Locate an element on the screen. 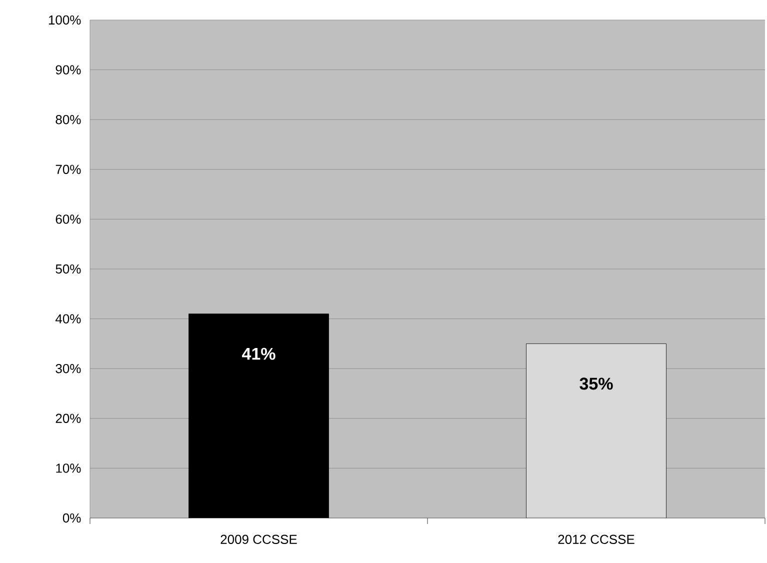 The height and width of the screenshot is (563, 767). x-tick-label: 2012 CCSSE is located at coordinates (596, 539).